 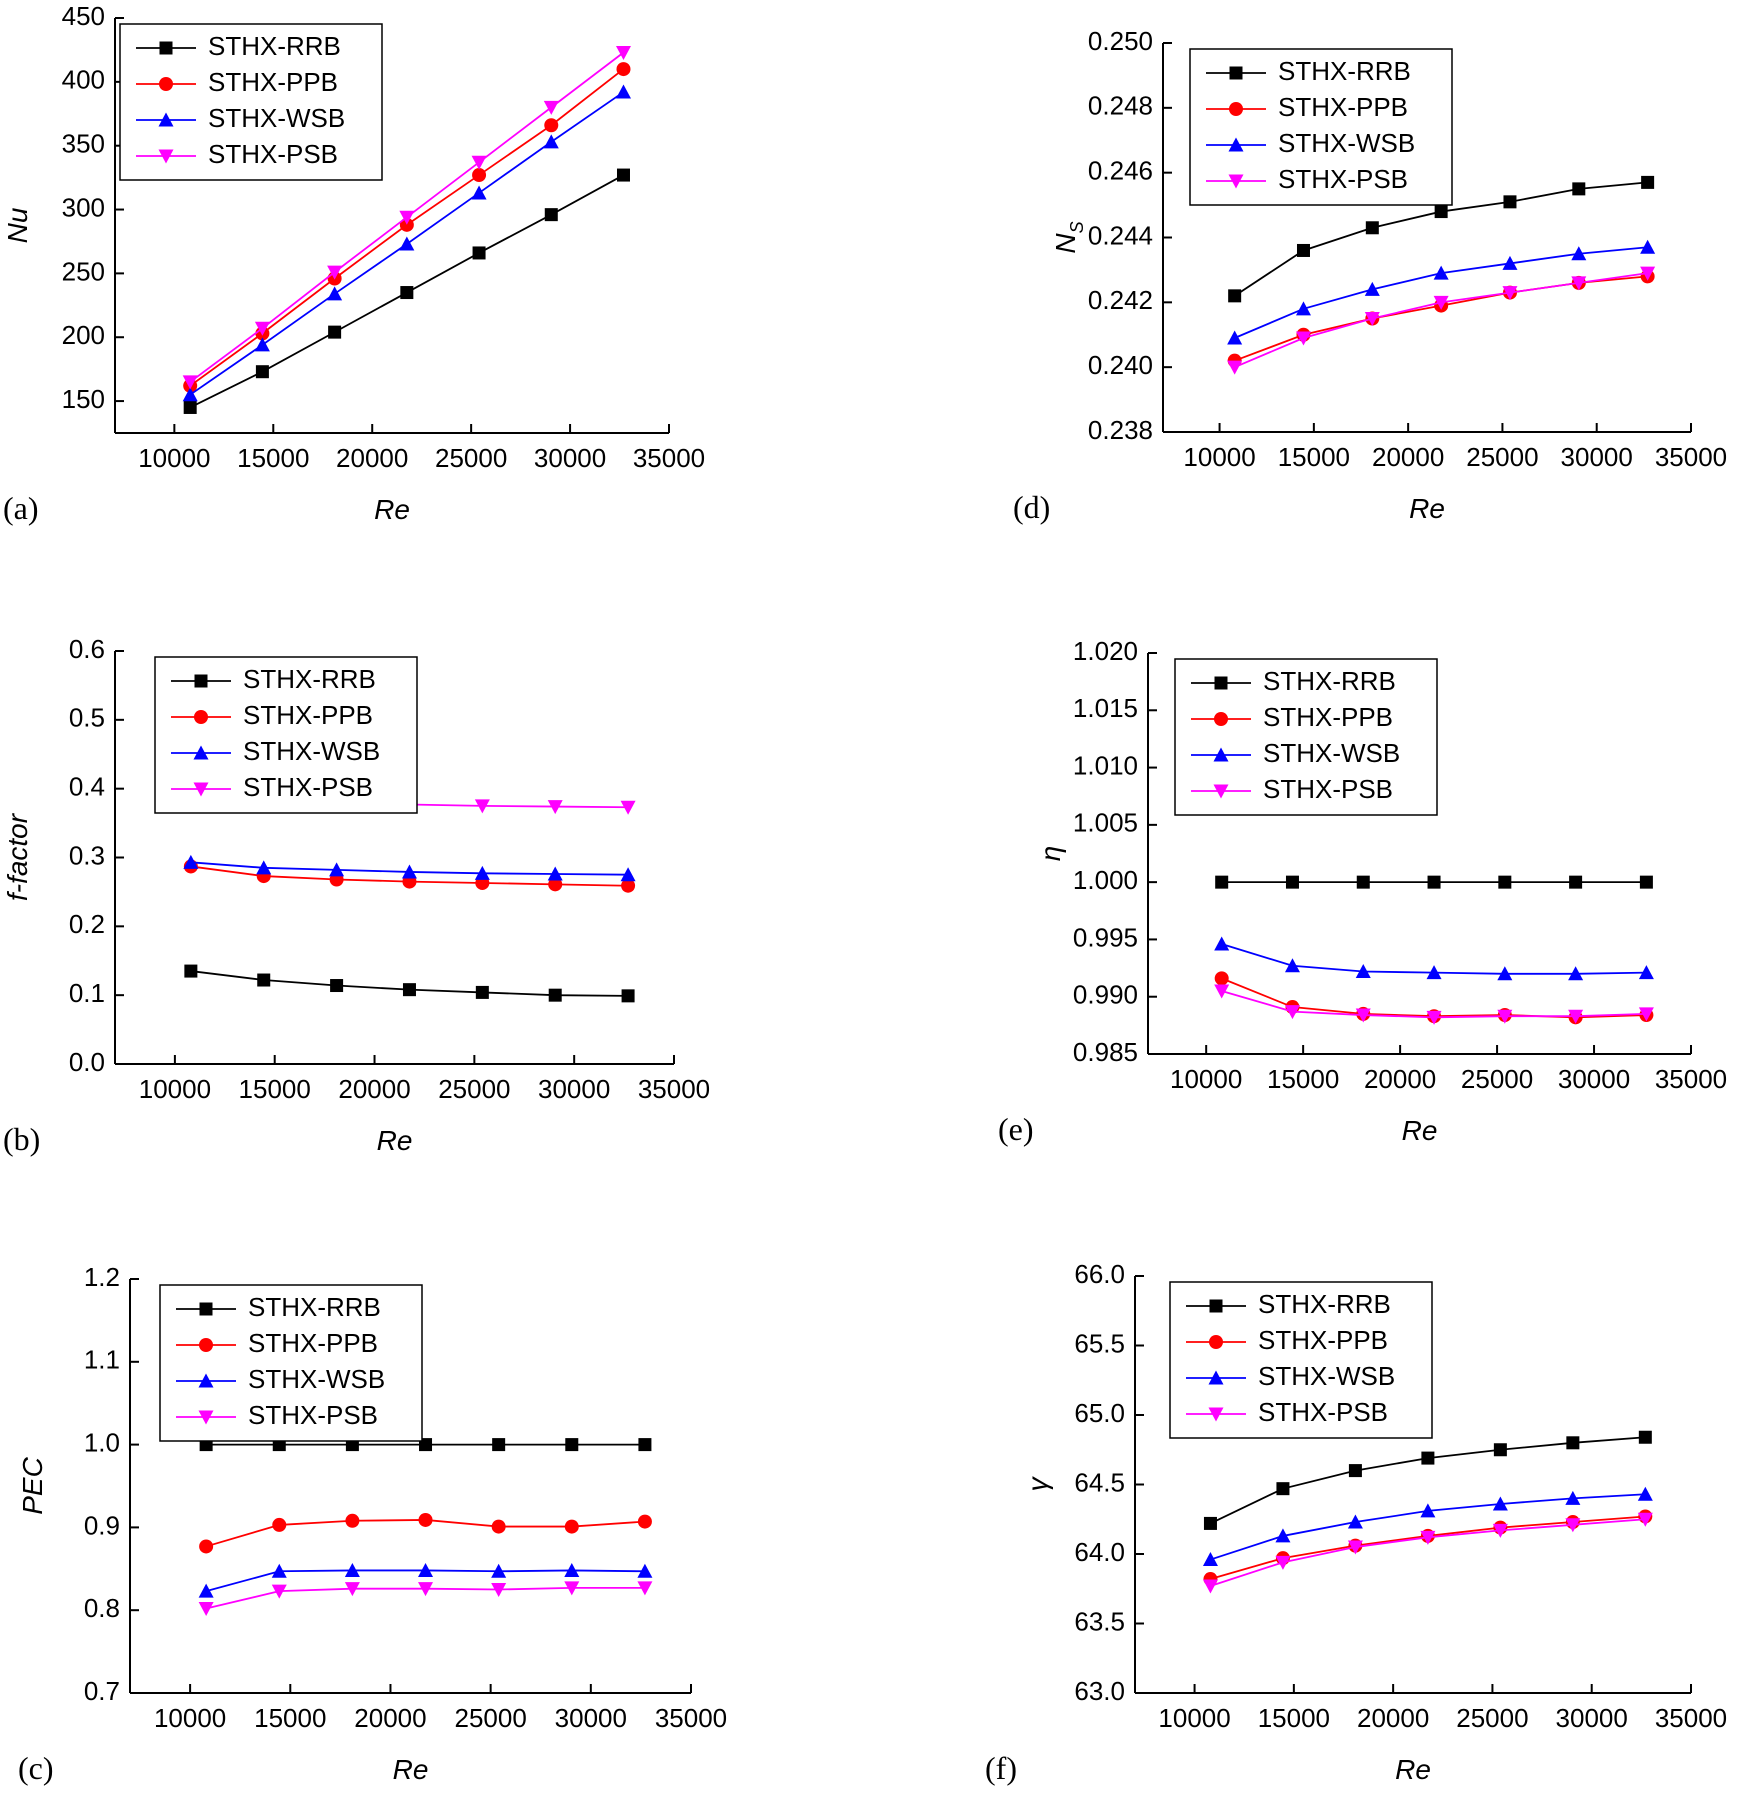 What do you see at coordinates (32, 1485) in the screenshot?
I see `y-axis-label: PEC` at bounding box center [32, 1485].